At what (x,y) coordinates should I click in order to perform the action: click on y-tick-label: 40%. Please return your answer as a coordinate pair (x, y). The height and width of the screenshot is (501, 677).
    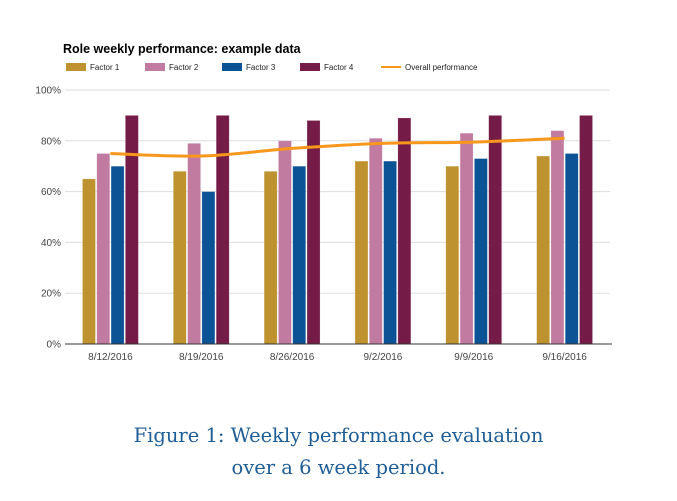
    Looking at the image, I should click on (51, 243).